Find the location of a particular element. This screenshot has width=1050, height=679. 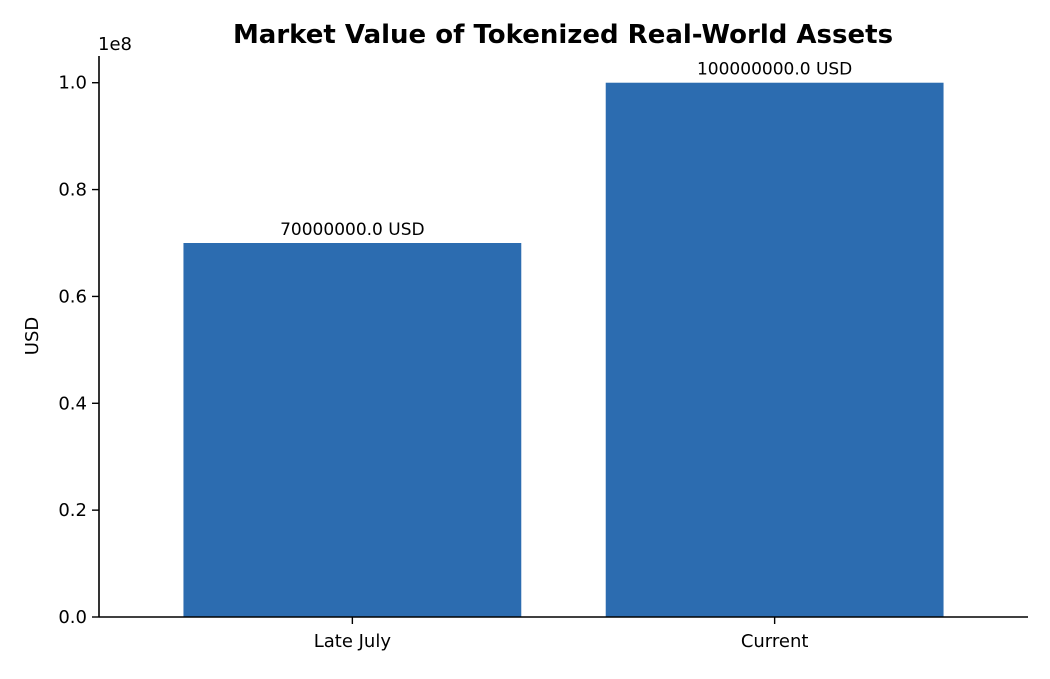

bar-value-label-1: 70000000.0 USD is located at coordinates (352, 230).